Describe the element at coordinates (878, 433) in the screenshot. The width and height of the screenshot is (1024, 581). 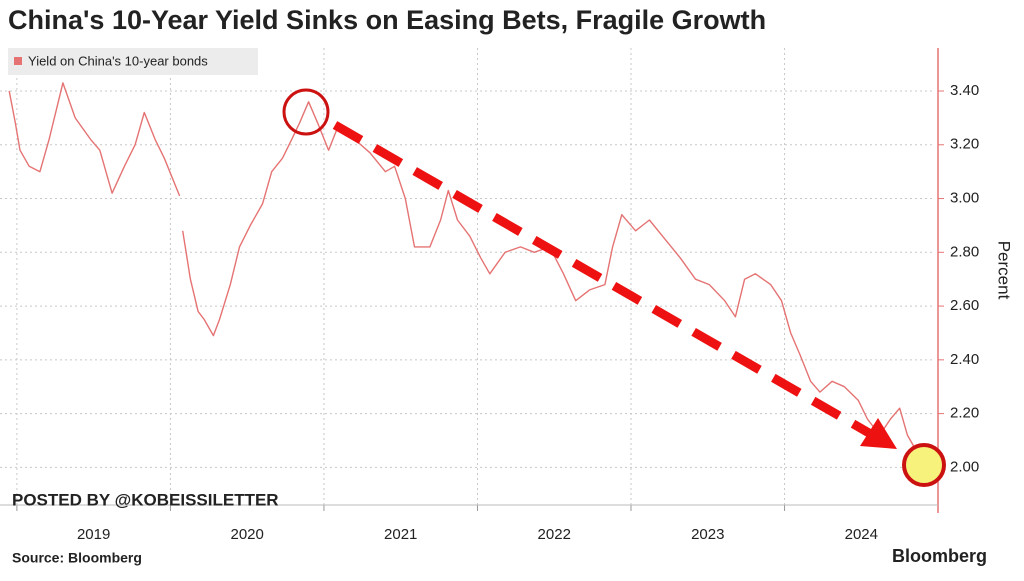
I see `arrow-head` at that location.